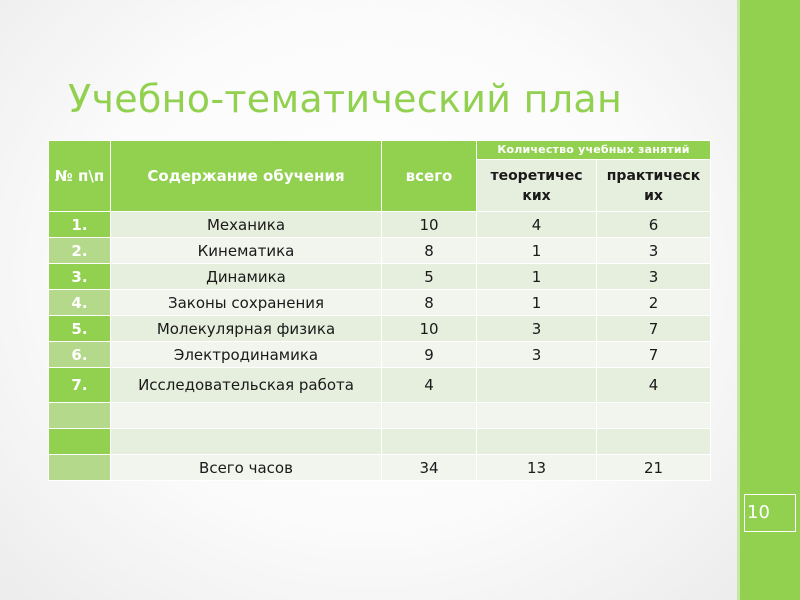  I want to click on row-content: Кинематика, so click(246, 250).